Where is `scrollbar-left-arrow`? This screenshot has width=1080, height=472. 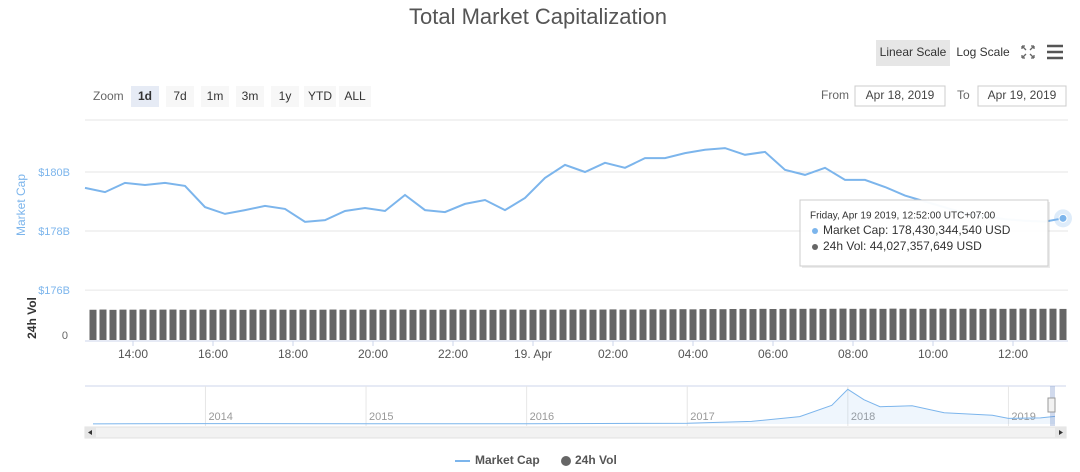 scrollbar-left-arrow is located at coordinates (90, 432).